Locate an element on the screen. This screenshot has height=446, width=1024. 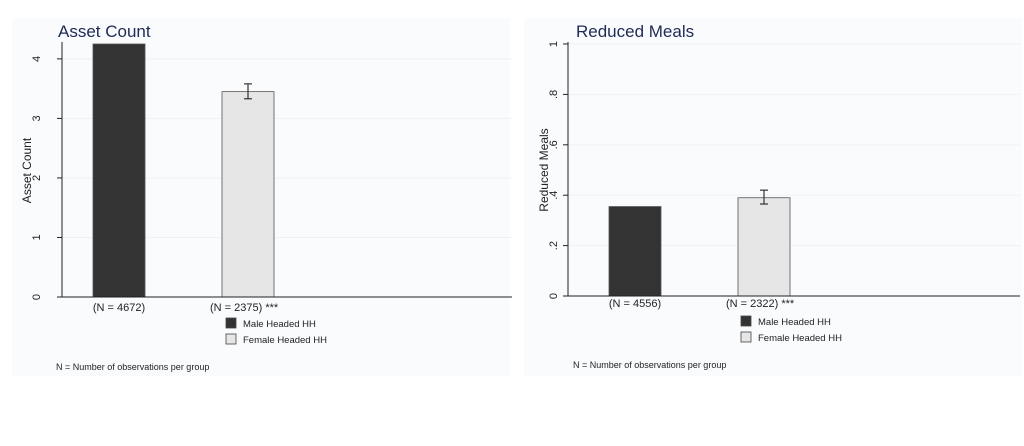
y-tick-label: 2 is located at coordinates (37, 178).